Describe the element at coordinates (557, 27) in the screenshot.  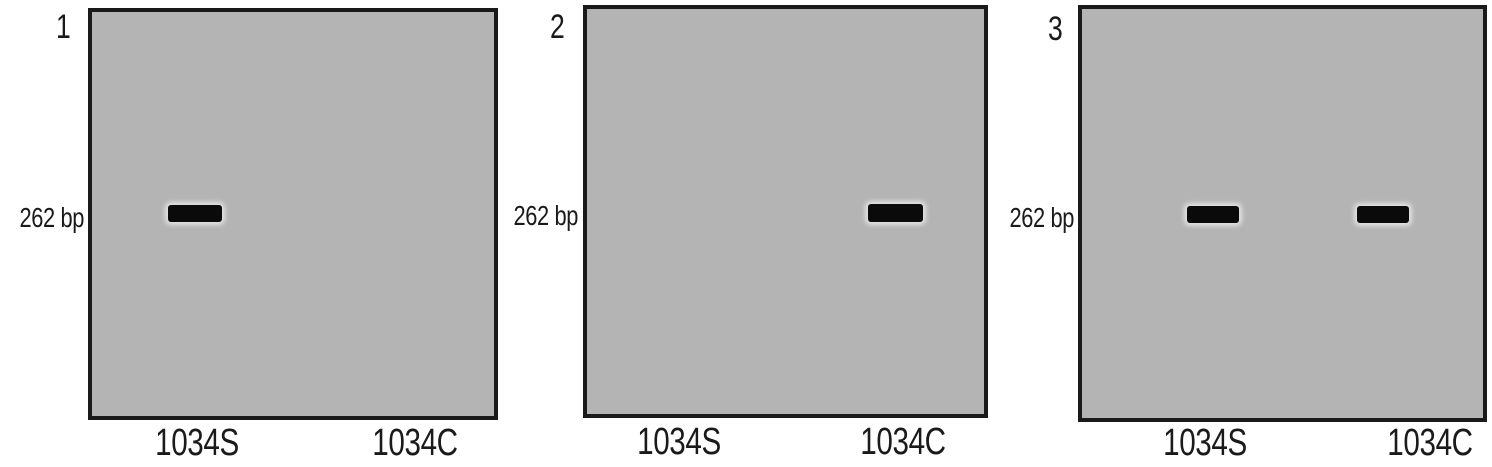
I see `panel-number: 2` at that location.